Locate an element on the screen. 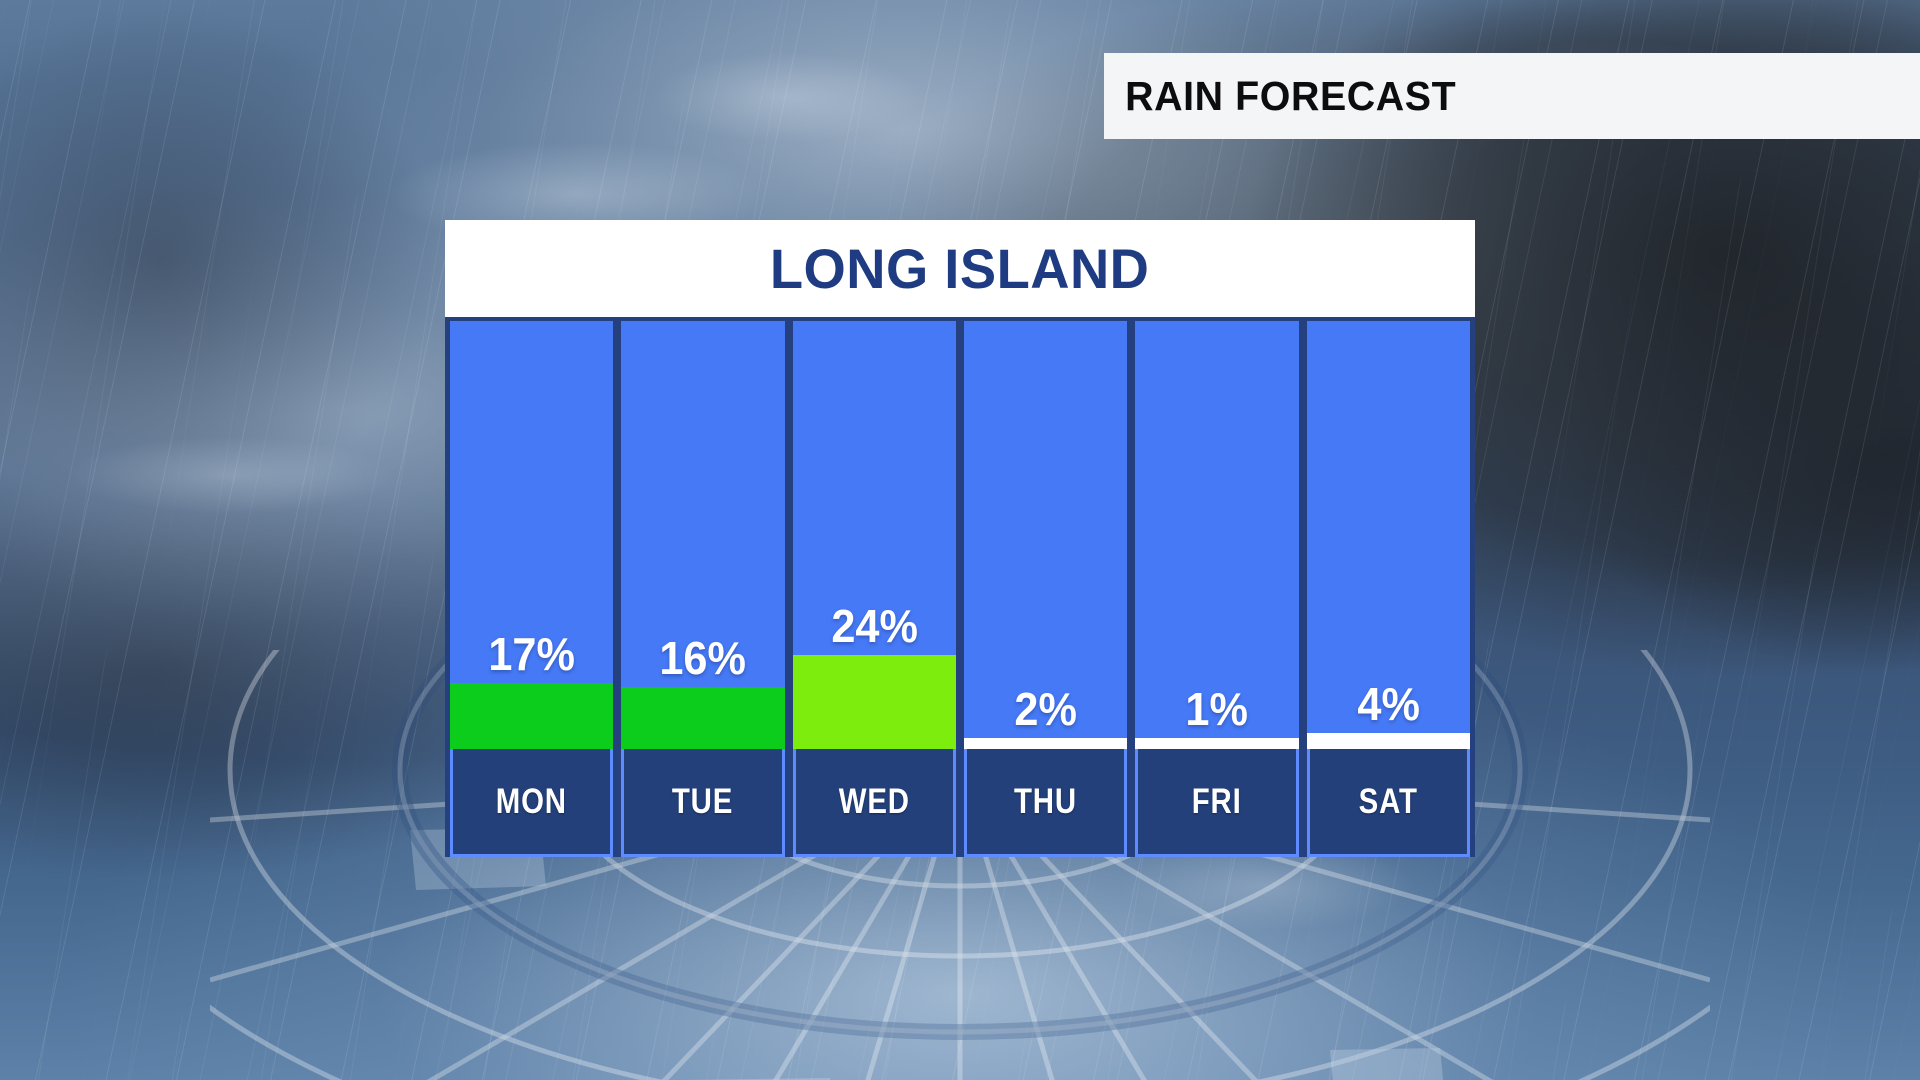 This screenshot has width=1920, height=1080. bar-column-thu: 2% THU is located at coordinates (1045, 589).